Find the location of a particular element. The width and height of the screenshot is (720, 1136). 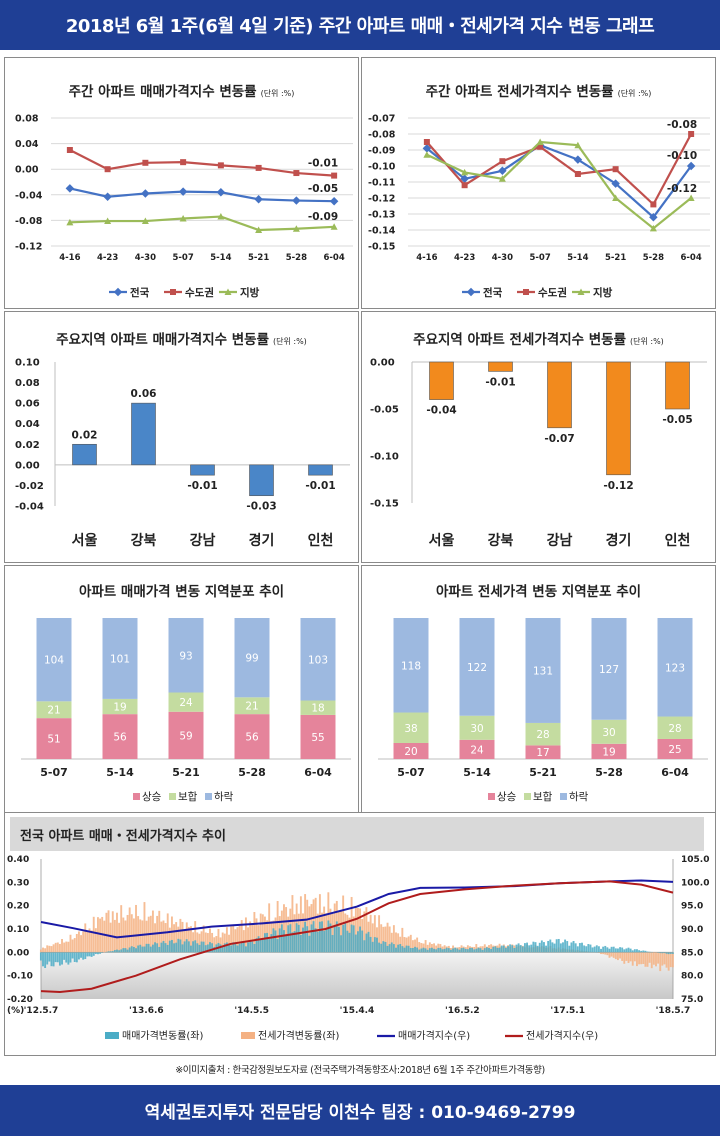

legend-label: 수도권 is located at coordinates (552, 293).